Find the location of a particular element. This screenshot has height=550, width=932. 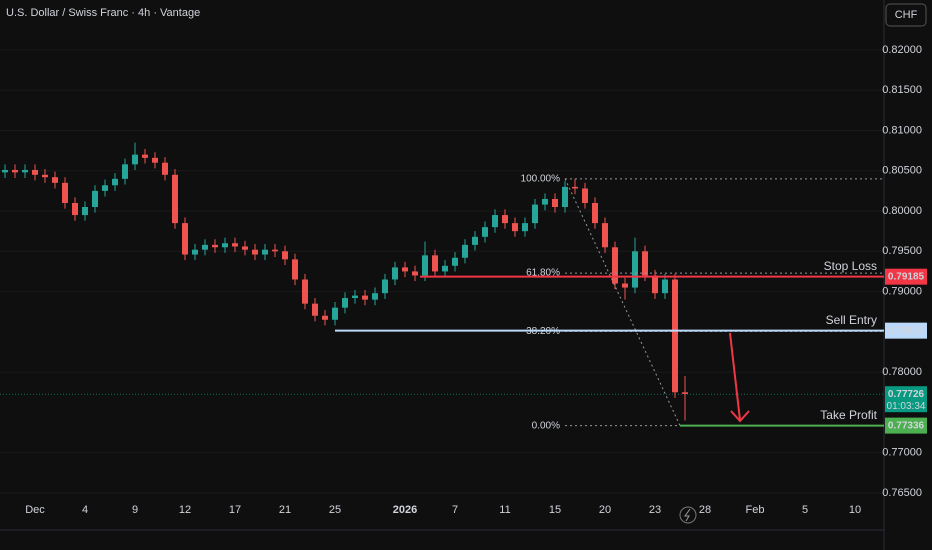

trade-level-name: Sell Entry is located at coordinates (851, 320).